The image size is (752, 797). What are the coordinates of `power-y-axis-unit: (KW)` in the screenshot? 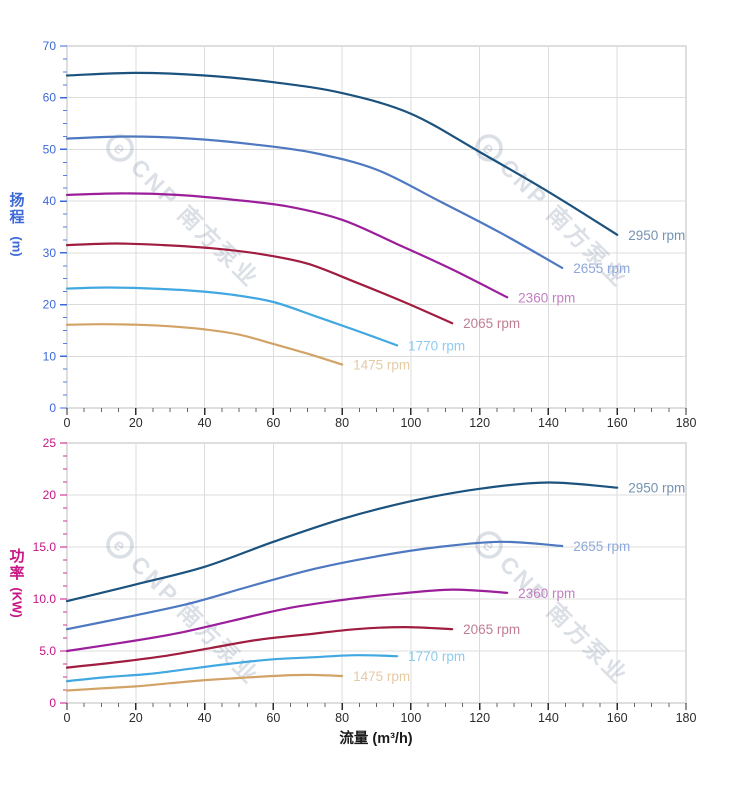 It's located at (17, 602).